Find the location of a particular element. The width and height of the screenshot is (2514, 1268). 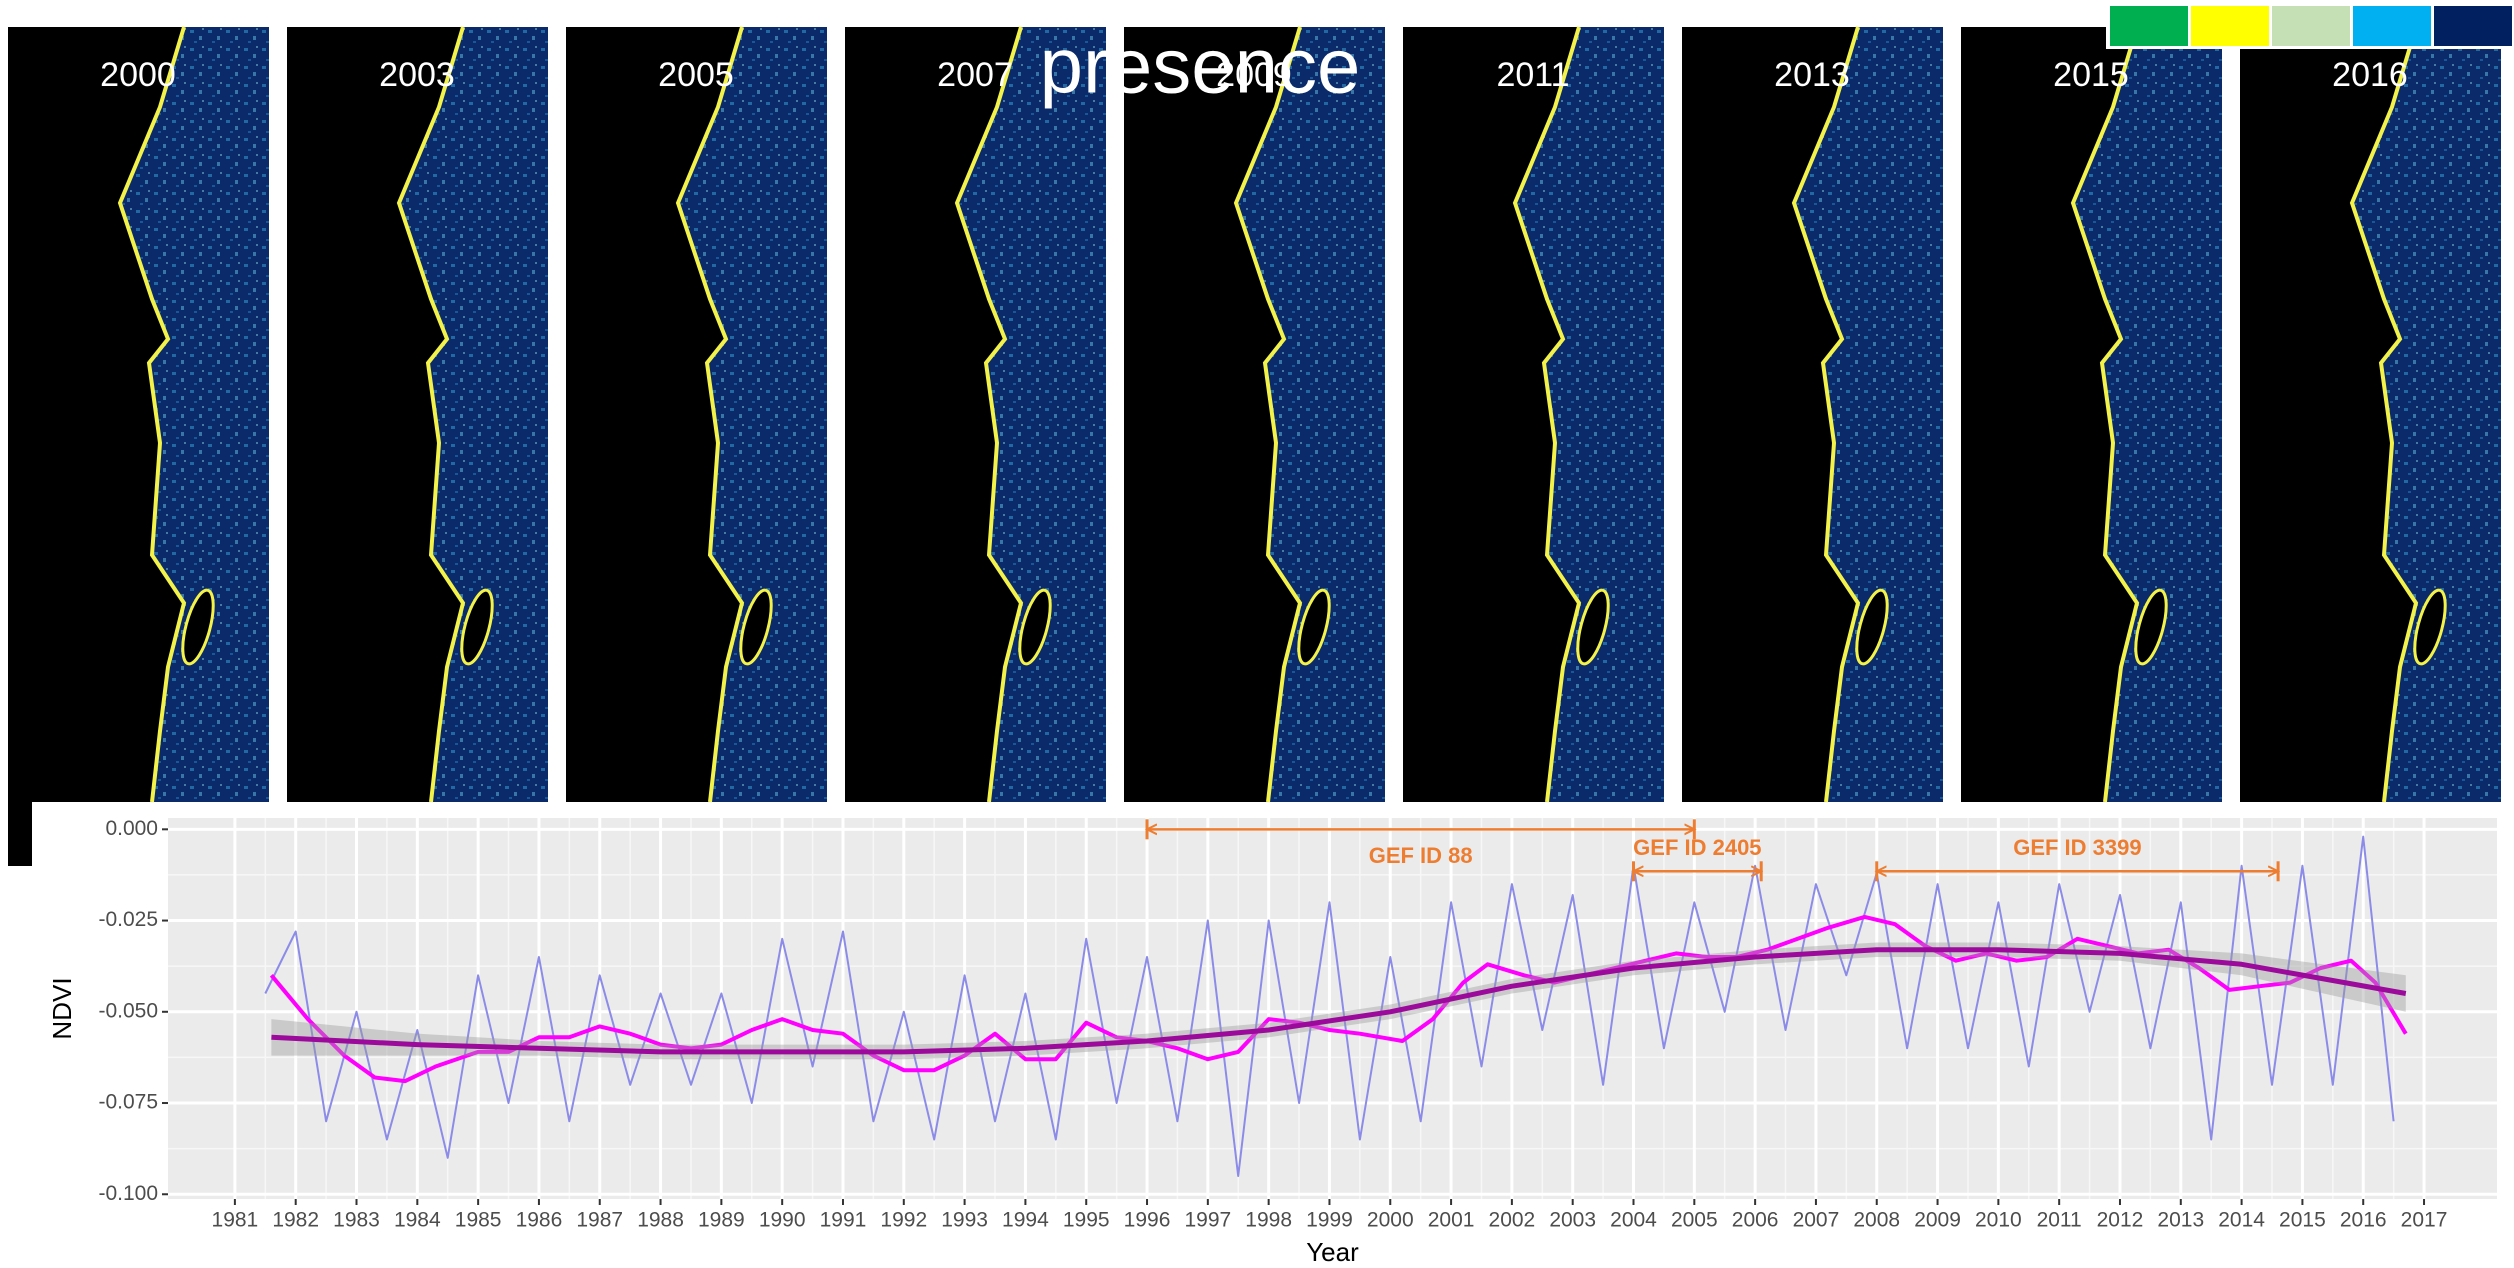

x-tick-label: 2002 is located at coordinates (1512, 1220).